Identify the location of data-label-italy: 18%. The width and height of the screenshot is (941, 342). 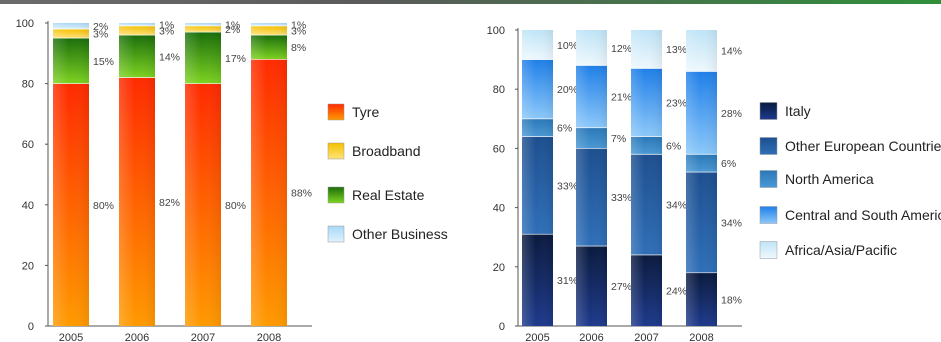
(731, 300).